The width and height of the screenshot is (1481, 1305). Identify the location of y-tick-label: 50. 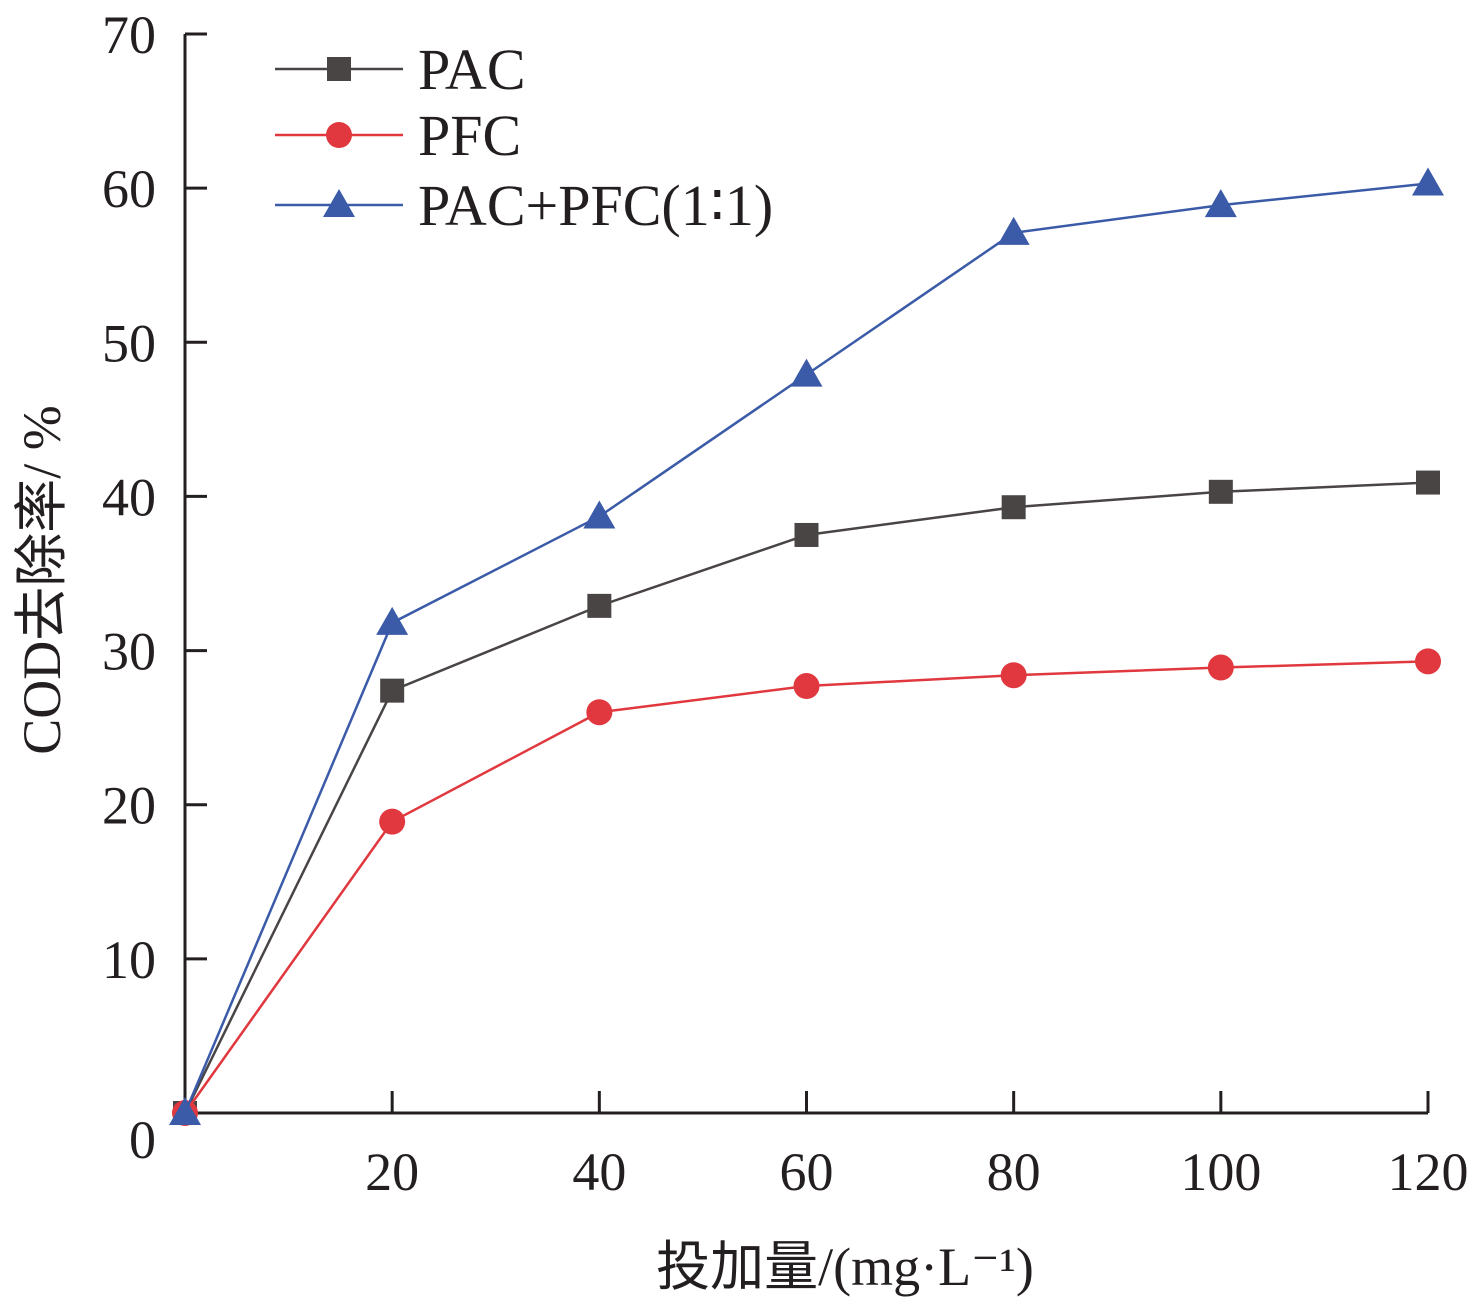
(129, 343).